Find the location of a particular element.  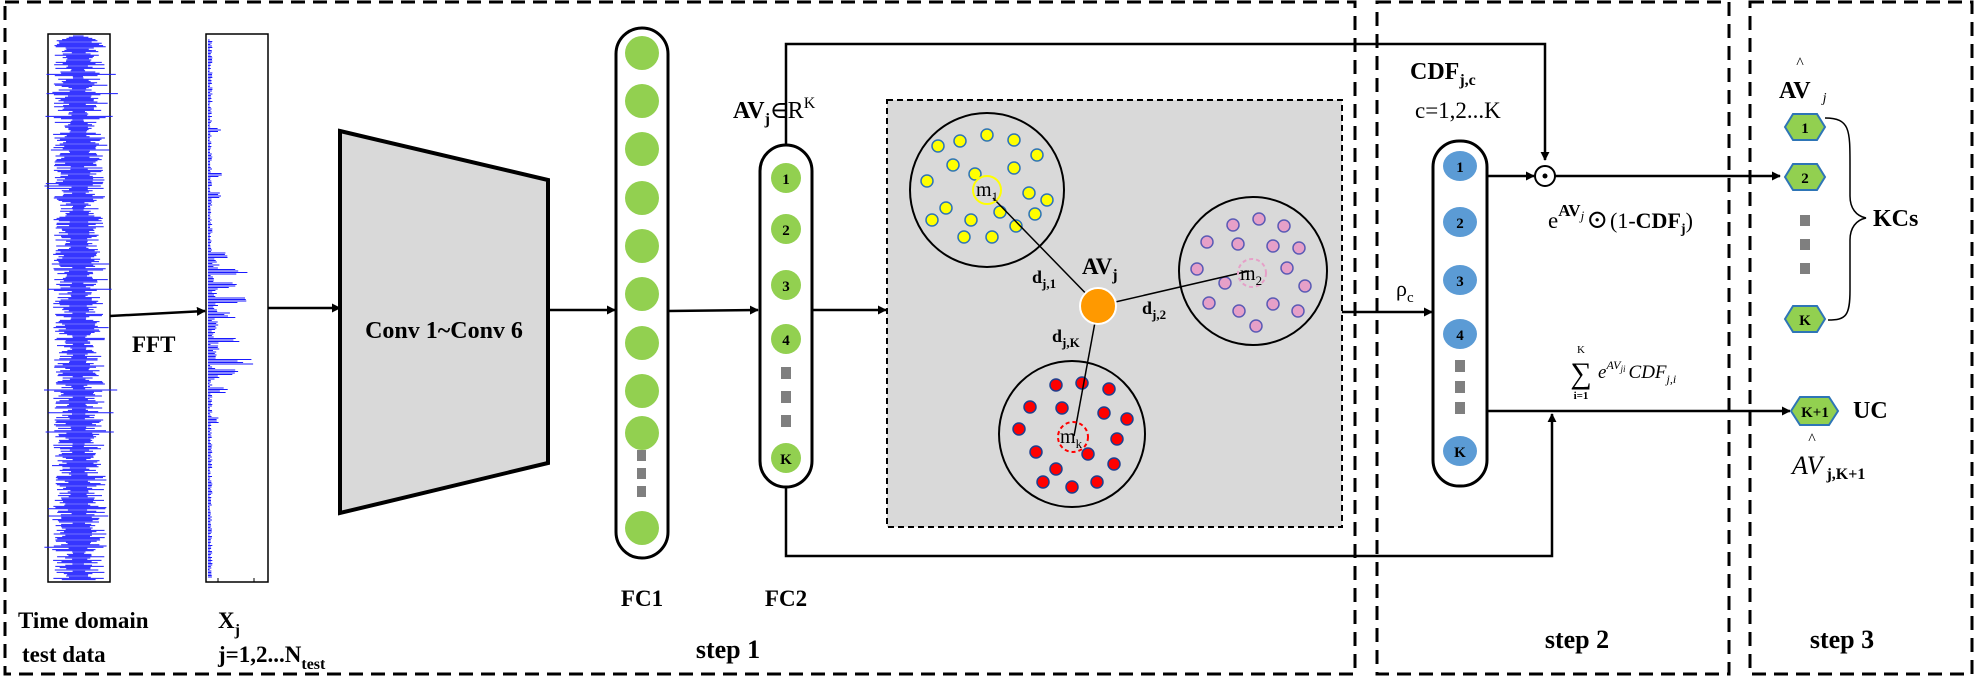

conv-label: Conv 1~Conv 6 is located at coordinates (444, 331).